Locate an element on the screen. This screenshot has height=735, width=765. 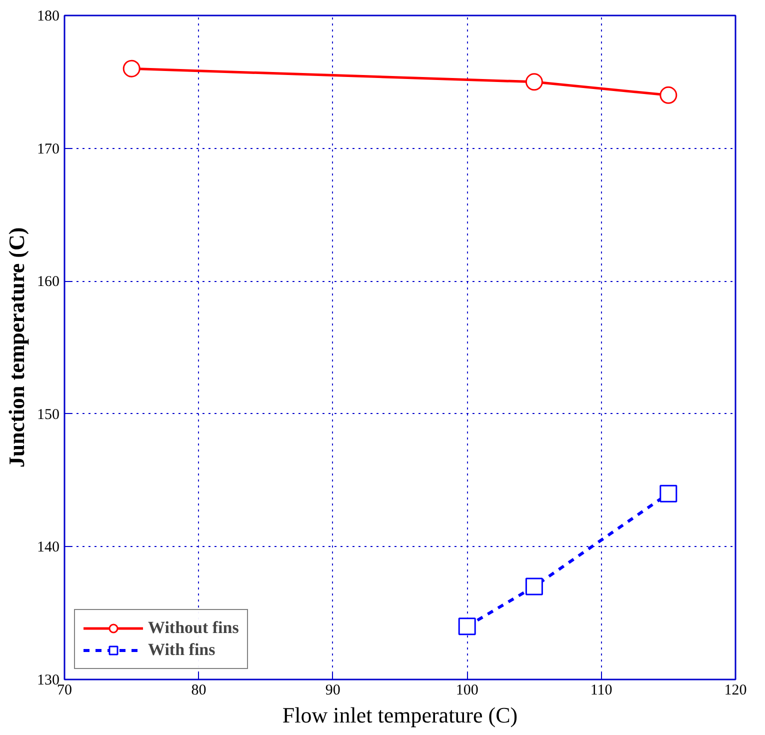
y-tick-label: 160 is located at coordinates (48, 282).